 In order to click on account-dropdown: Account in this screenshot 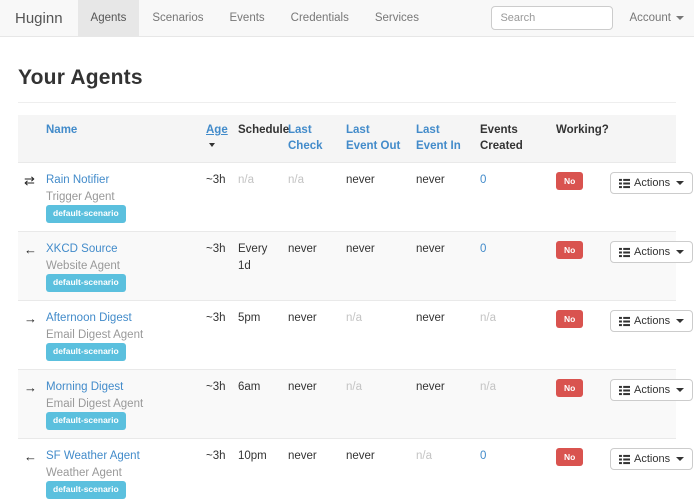, I will do `click(656, 18)`.